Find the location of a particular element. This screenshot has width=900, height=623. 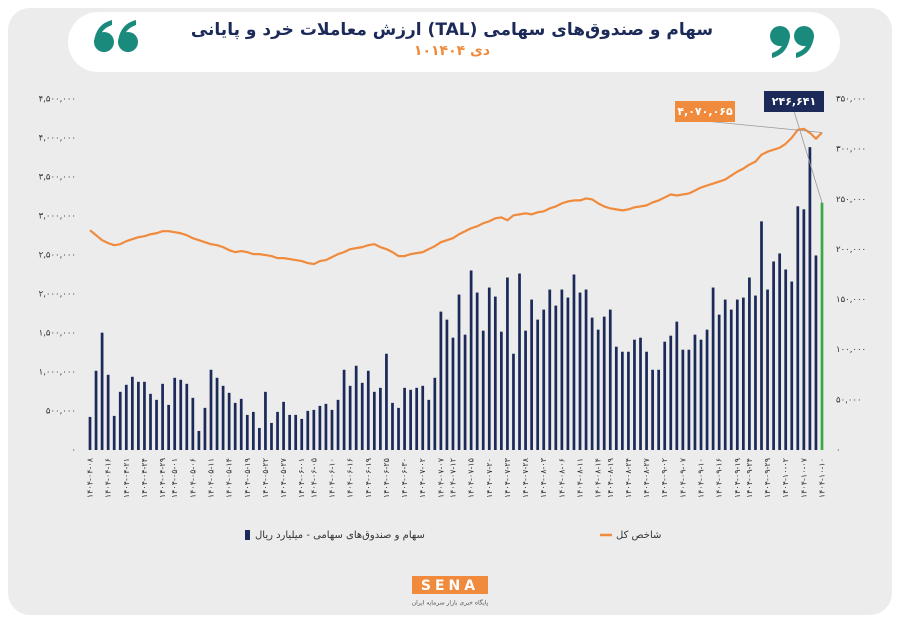

x-tick-label: ۱۴۰۴-۰۹-۲۴ is located at coordinates (749, 478).